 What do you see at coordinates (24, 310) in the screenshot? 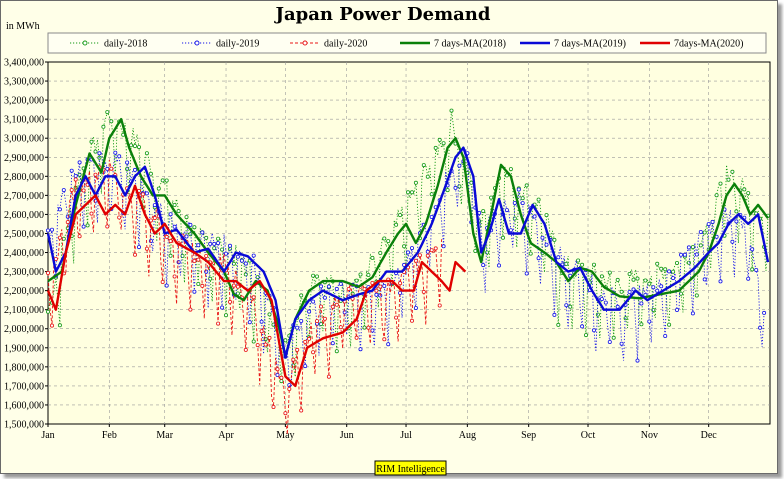
I see `y-tick-label: 2,100,000` at bounding box center [24, 310].